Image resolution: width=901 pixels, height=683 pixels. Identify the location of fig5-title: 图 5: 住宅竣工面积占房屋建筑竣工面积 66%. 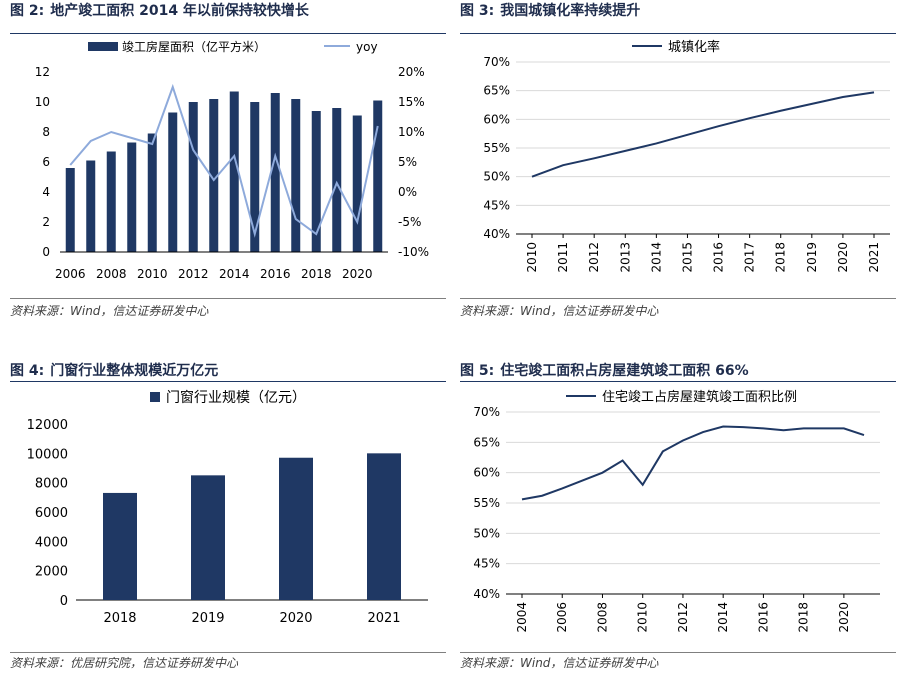
(604, 371).